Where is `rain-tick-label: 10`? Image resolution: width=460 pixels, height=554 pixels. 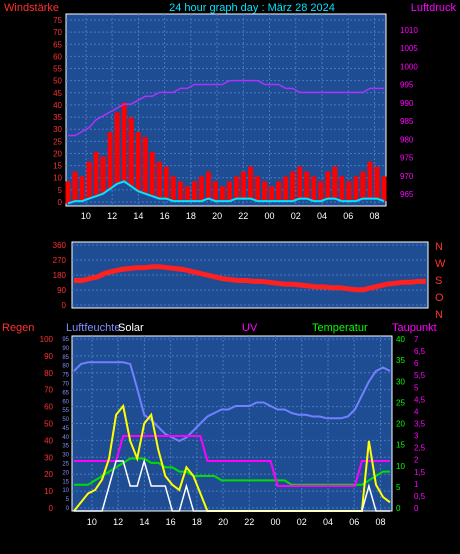 rain-tick-label: 10 is located at coordinates (48, 491).